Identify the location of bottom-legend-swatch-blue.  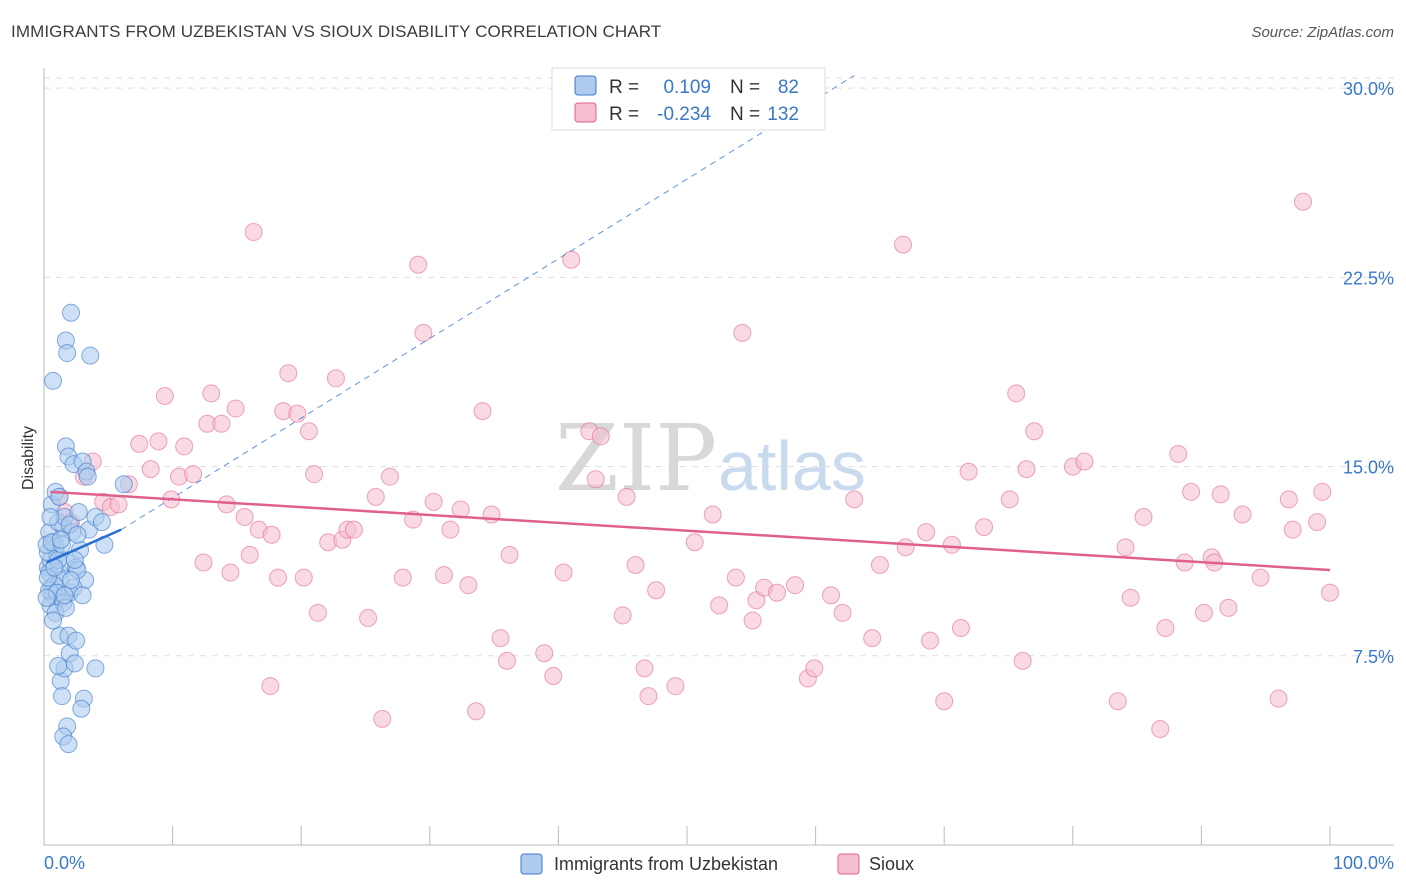
(531, 864).